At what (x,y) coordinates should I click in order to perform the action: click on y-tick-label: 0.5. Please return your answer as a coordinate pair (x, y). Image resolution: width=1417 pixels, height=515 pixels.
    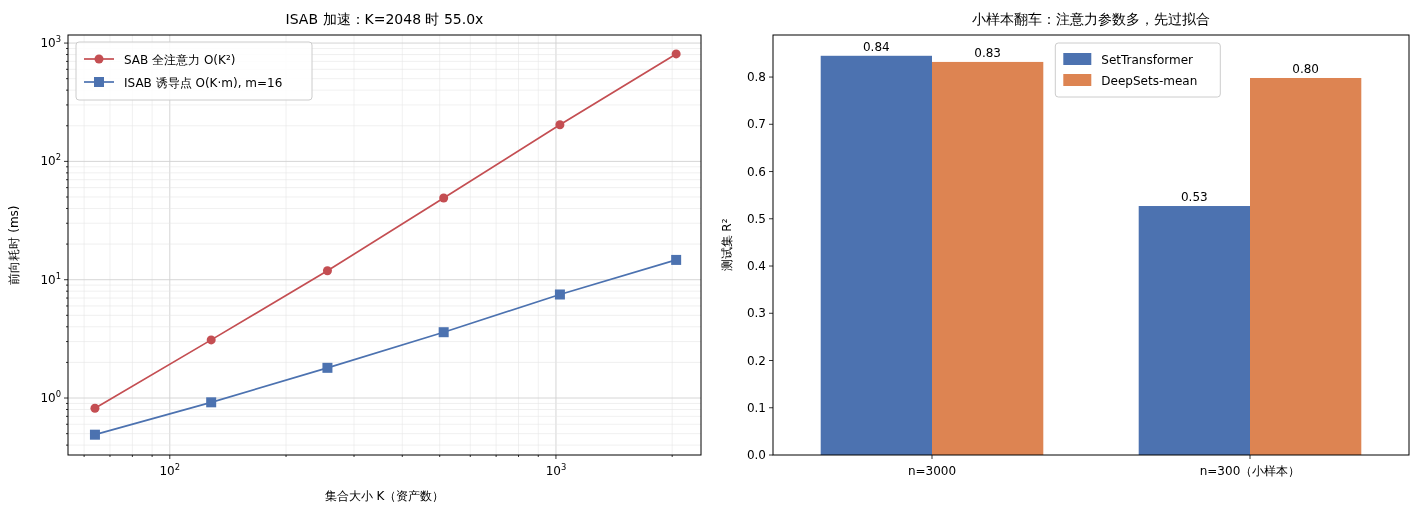
    Looking at the image, I should click on (756, 218).